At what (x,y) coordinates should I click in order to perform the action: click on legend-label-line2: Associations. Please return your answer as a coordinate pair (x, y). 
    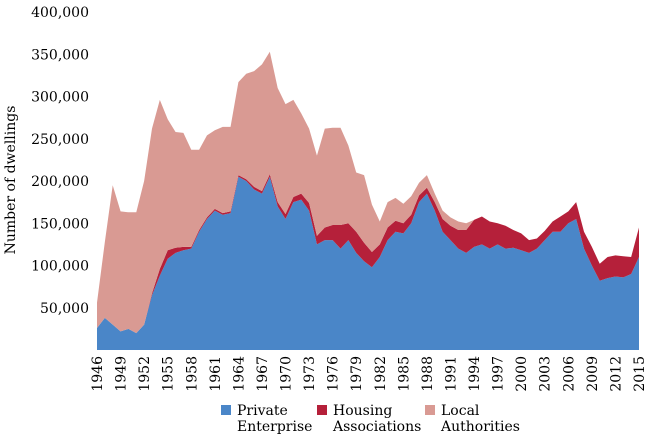
    Looking at the image, I should click on (376, 427).